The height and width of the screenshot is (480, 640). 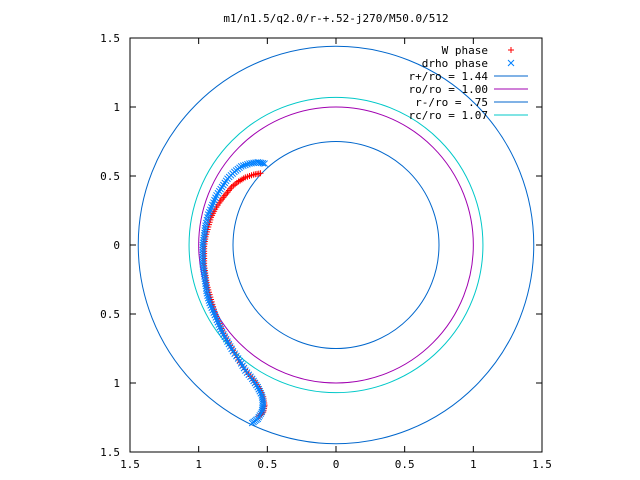 What do you see at coordinates (448, 89) in the screenshot?
I see `legend-label: ro/ro = 1.00` at bounding box center [448, 89].